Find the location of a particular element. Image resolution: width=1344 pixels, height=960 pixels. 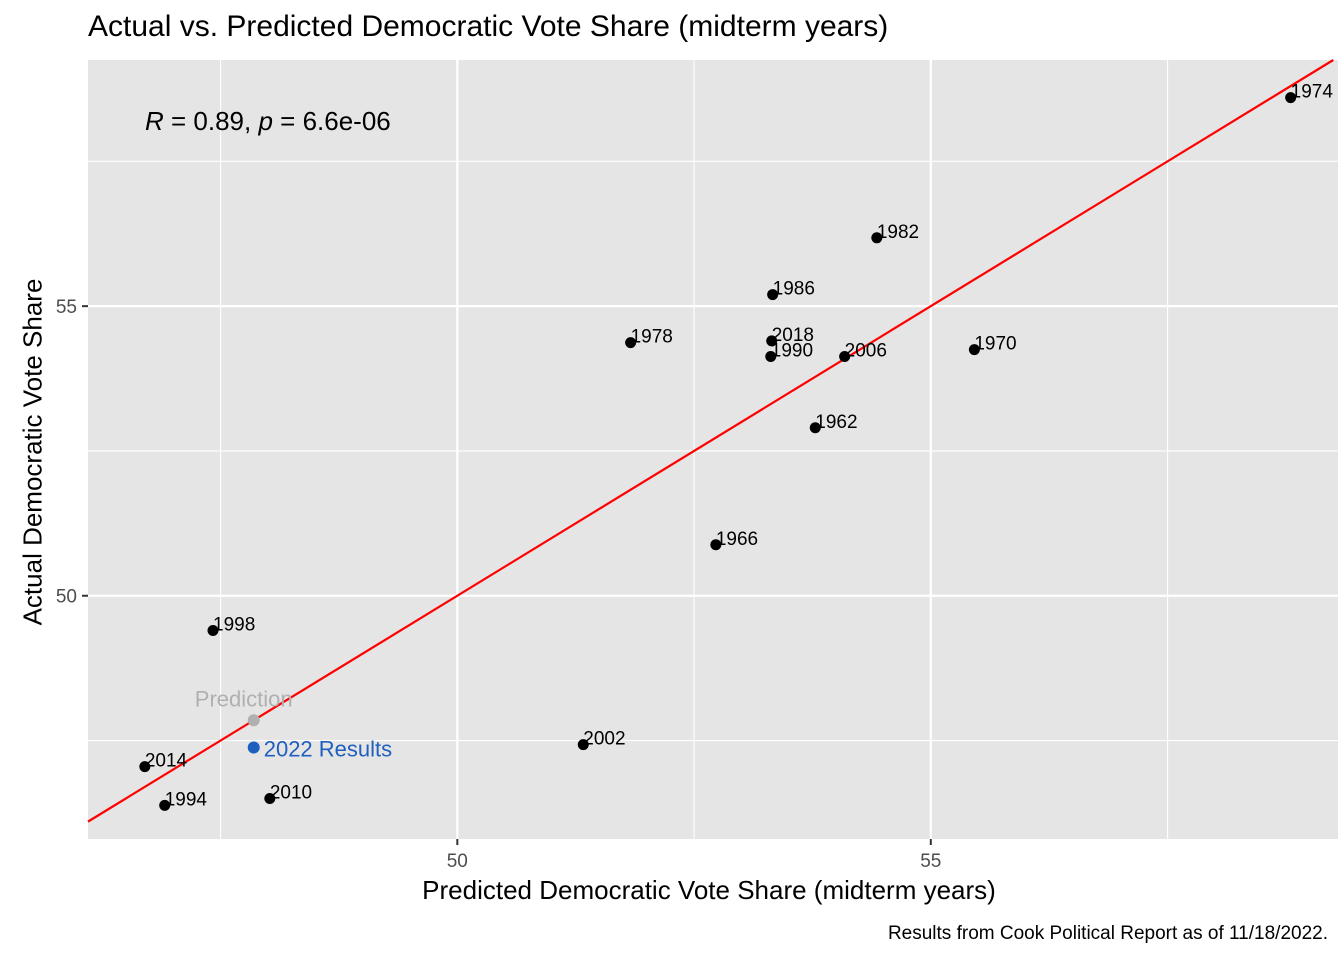

point-label: 2010 is located at coordinates (291, 792).